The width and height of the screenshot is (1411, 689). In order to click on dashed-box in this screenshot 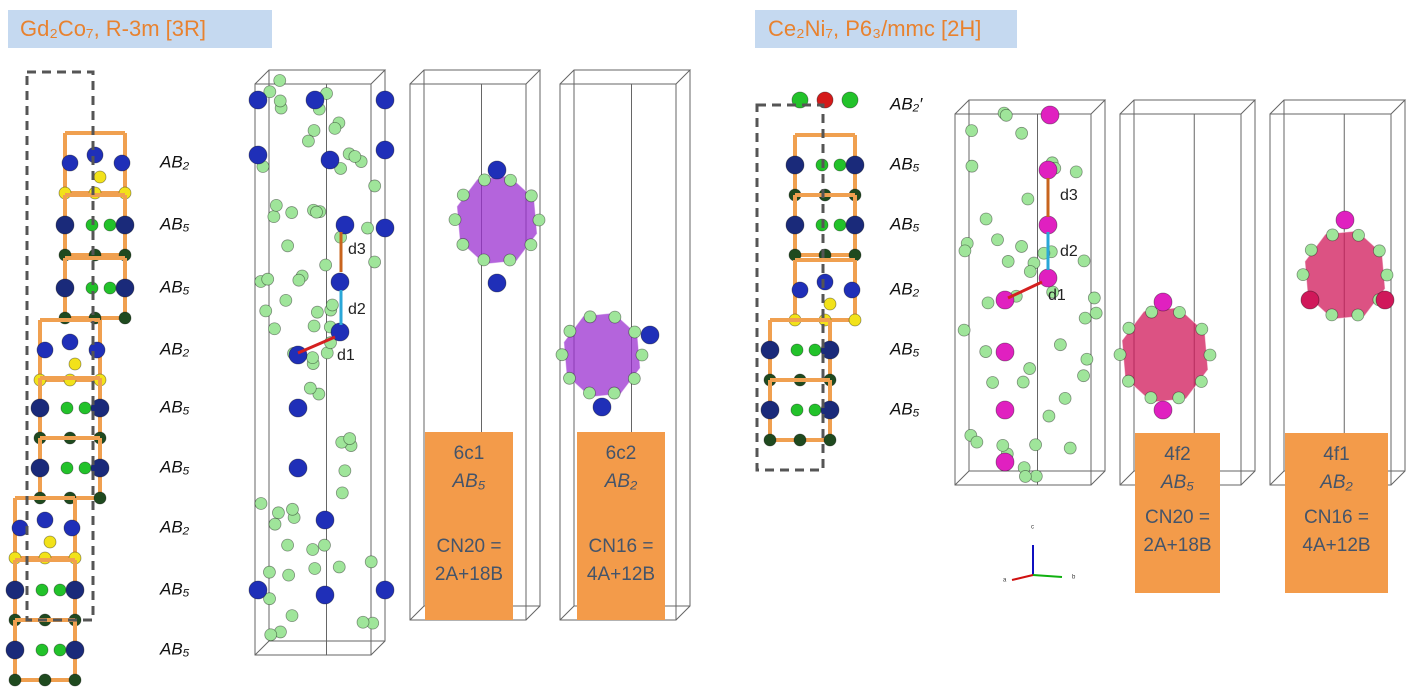, I will do `click(60, 346)`.